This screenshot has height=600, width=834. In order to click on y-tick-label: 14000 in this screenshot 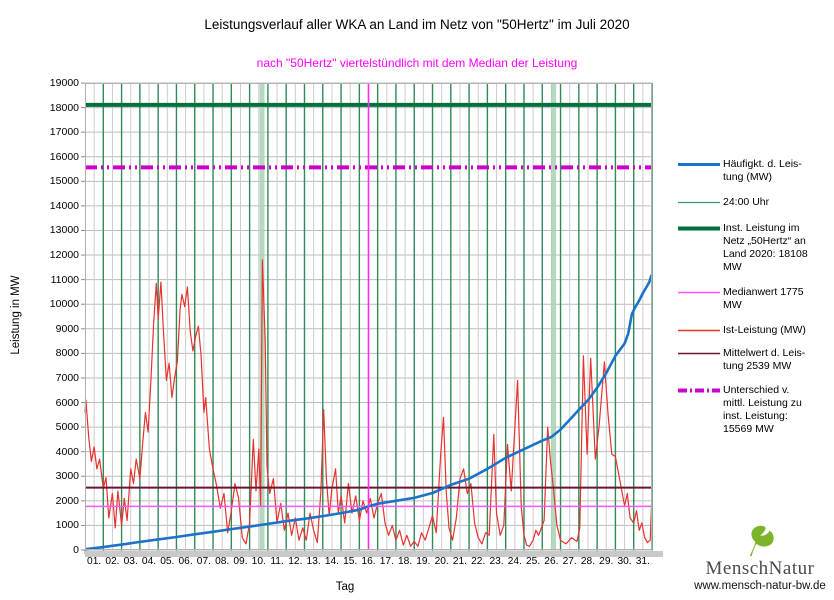, I will do `click(64, 205)`.